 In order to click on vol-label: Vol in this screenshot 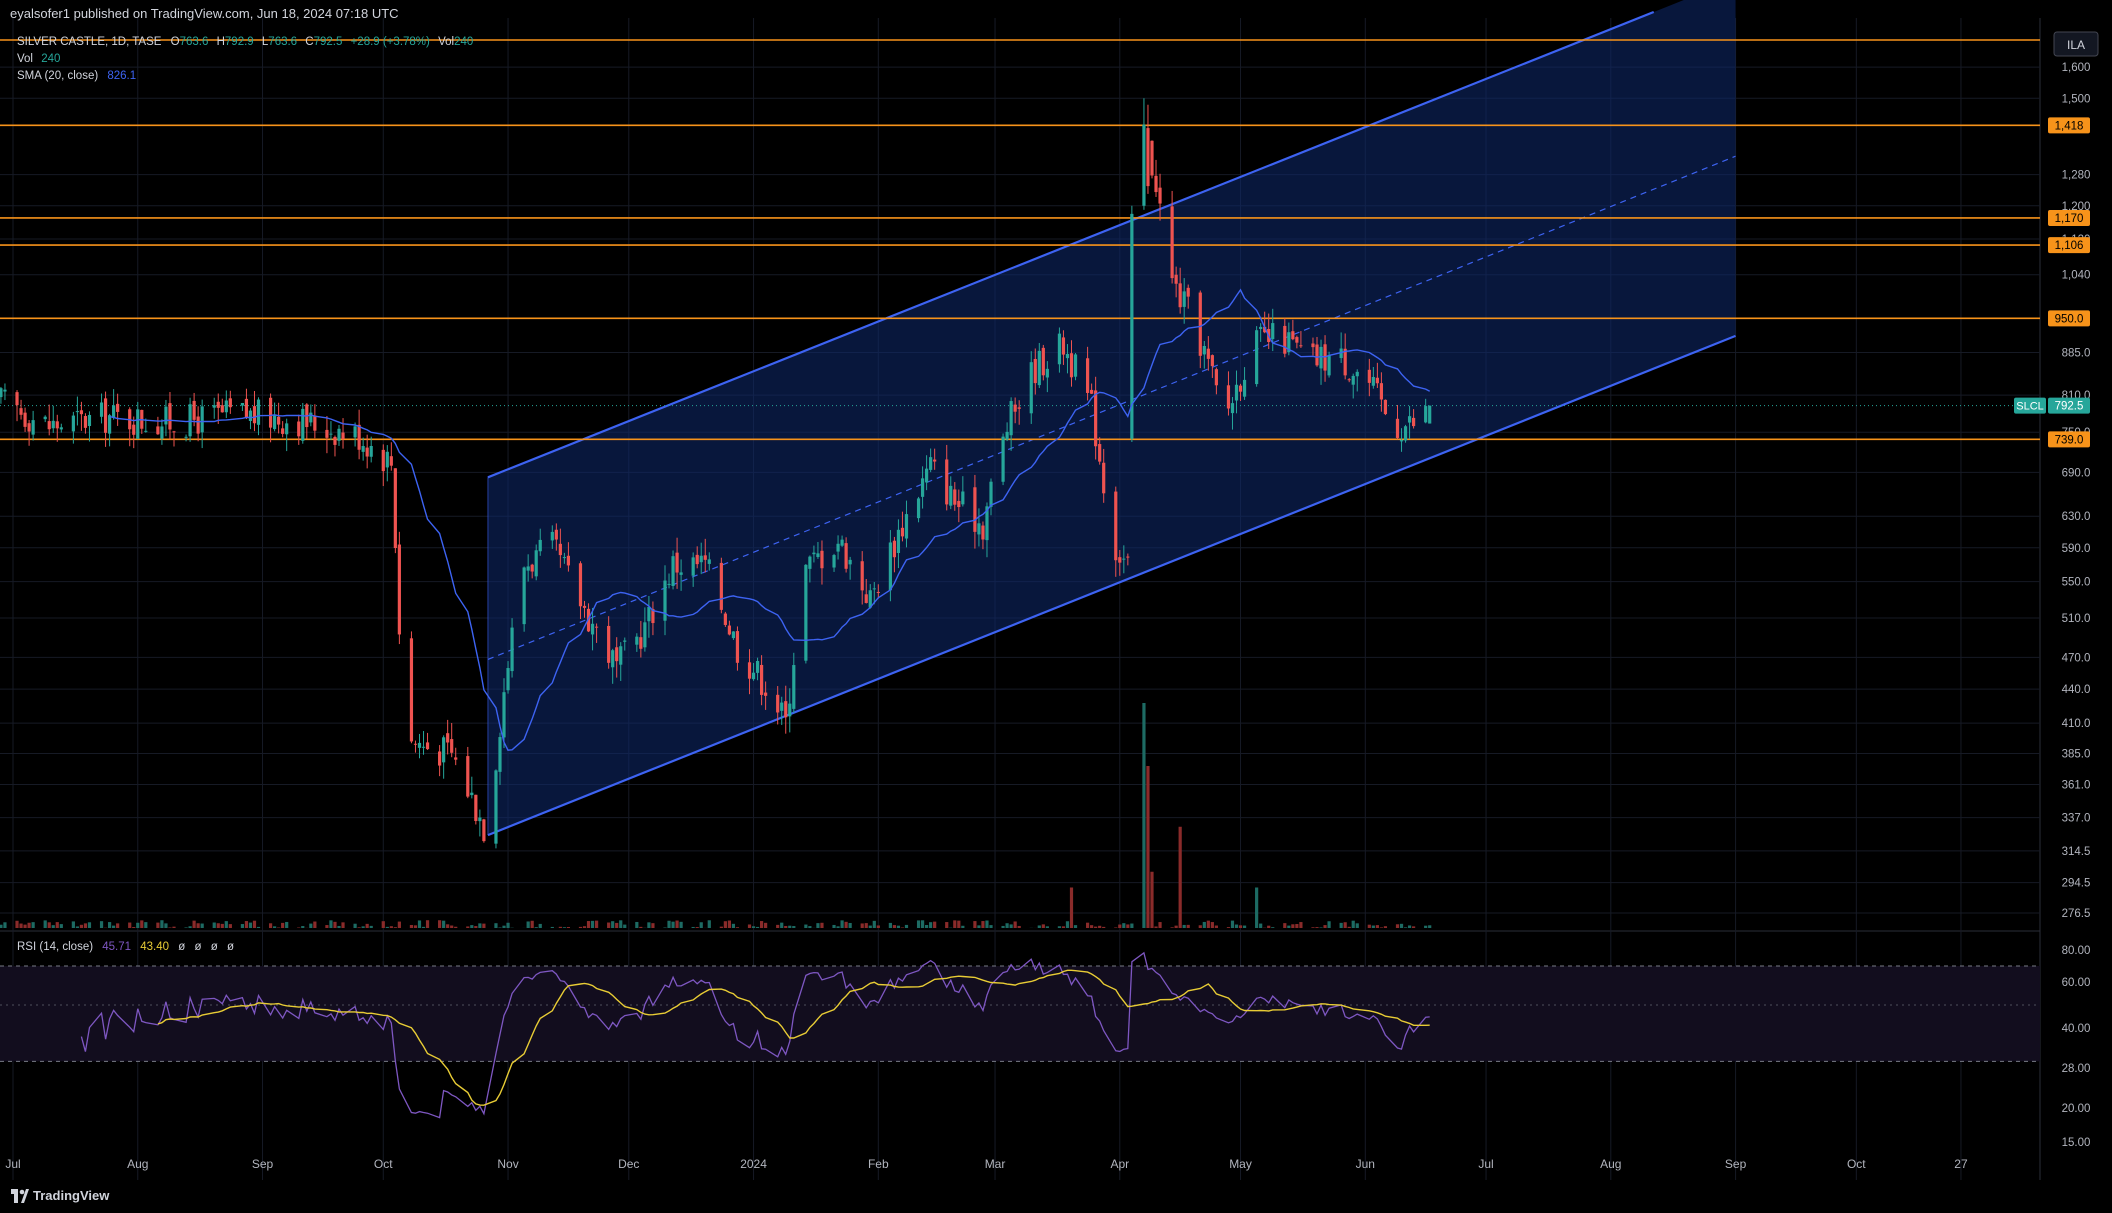, I will do `click(25, 59)`.